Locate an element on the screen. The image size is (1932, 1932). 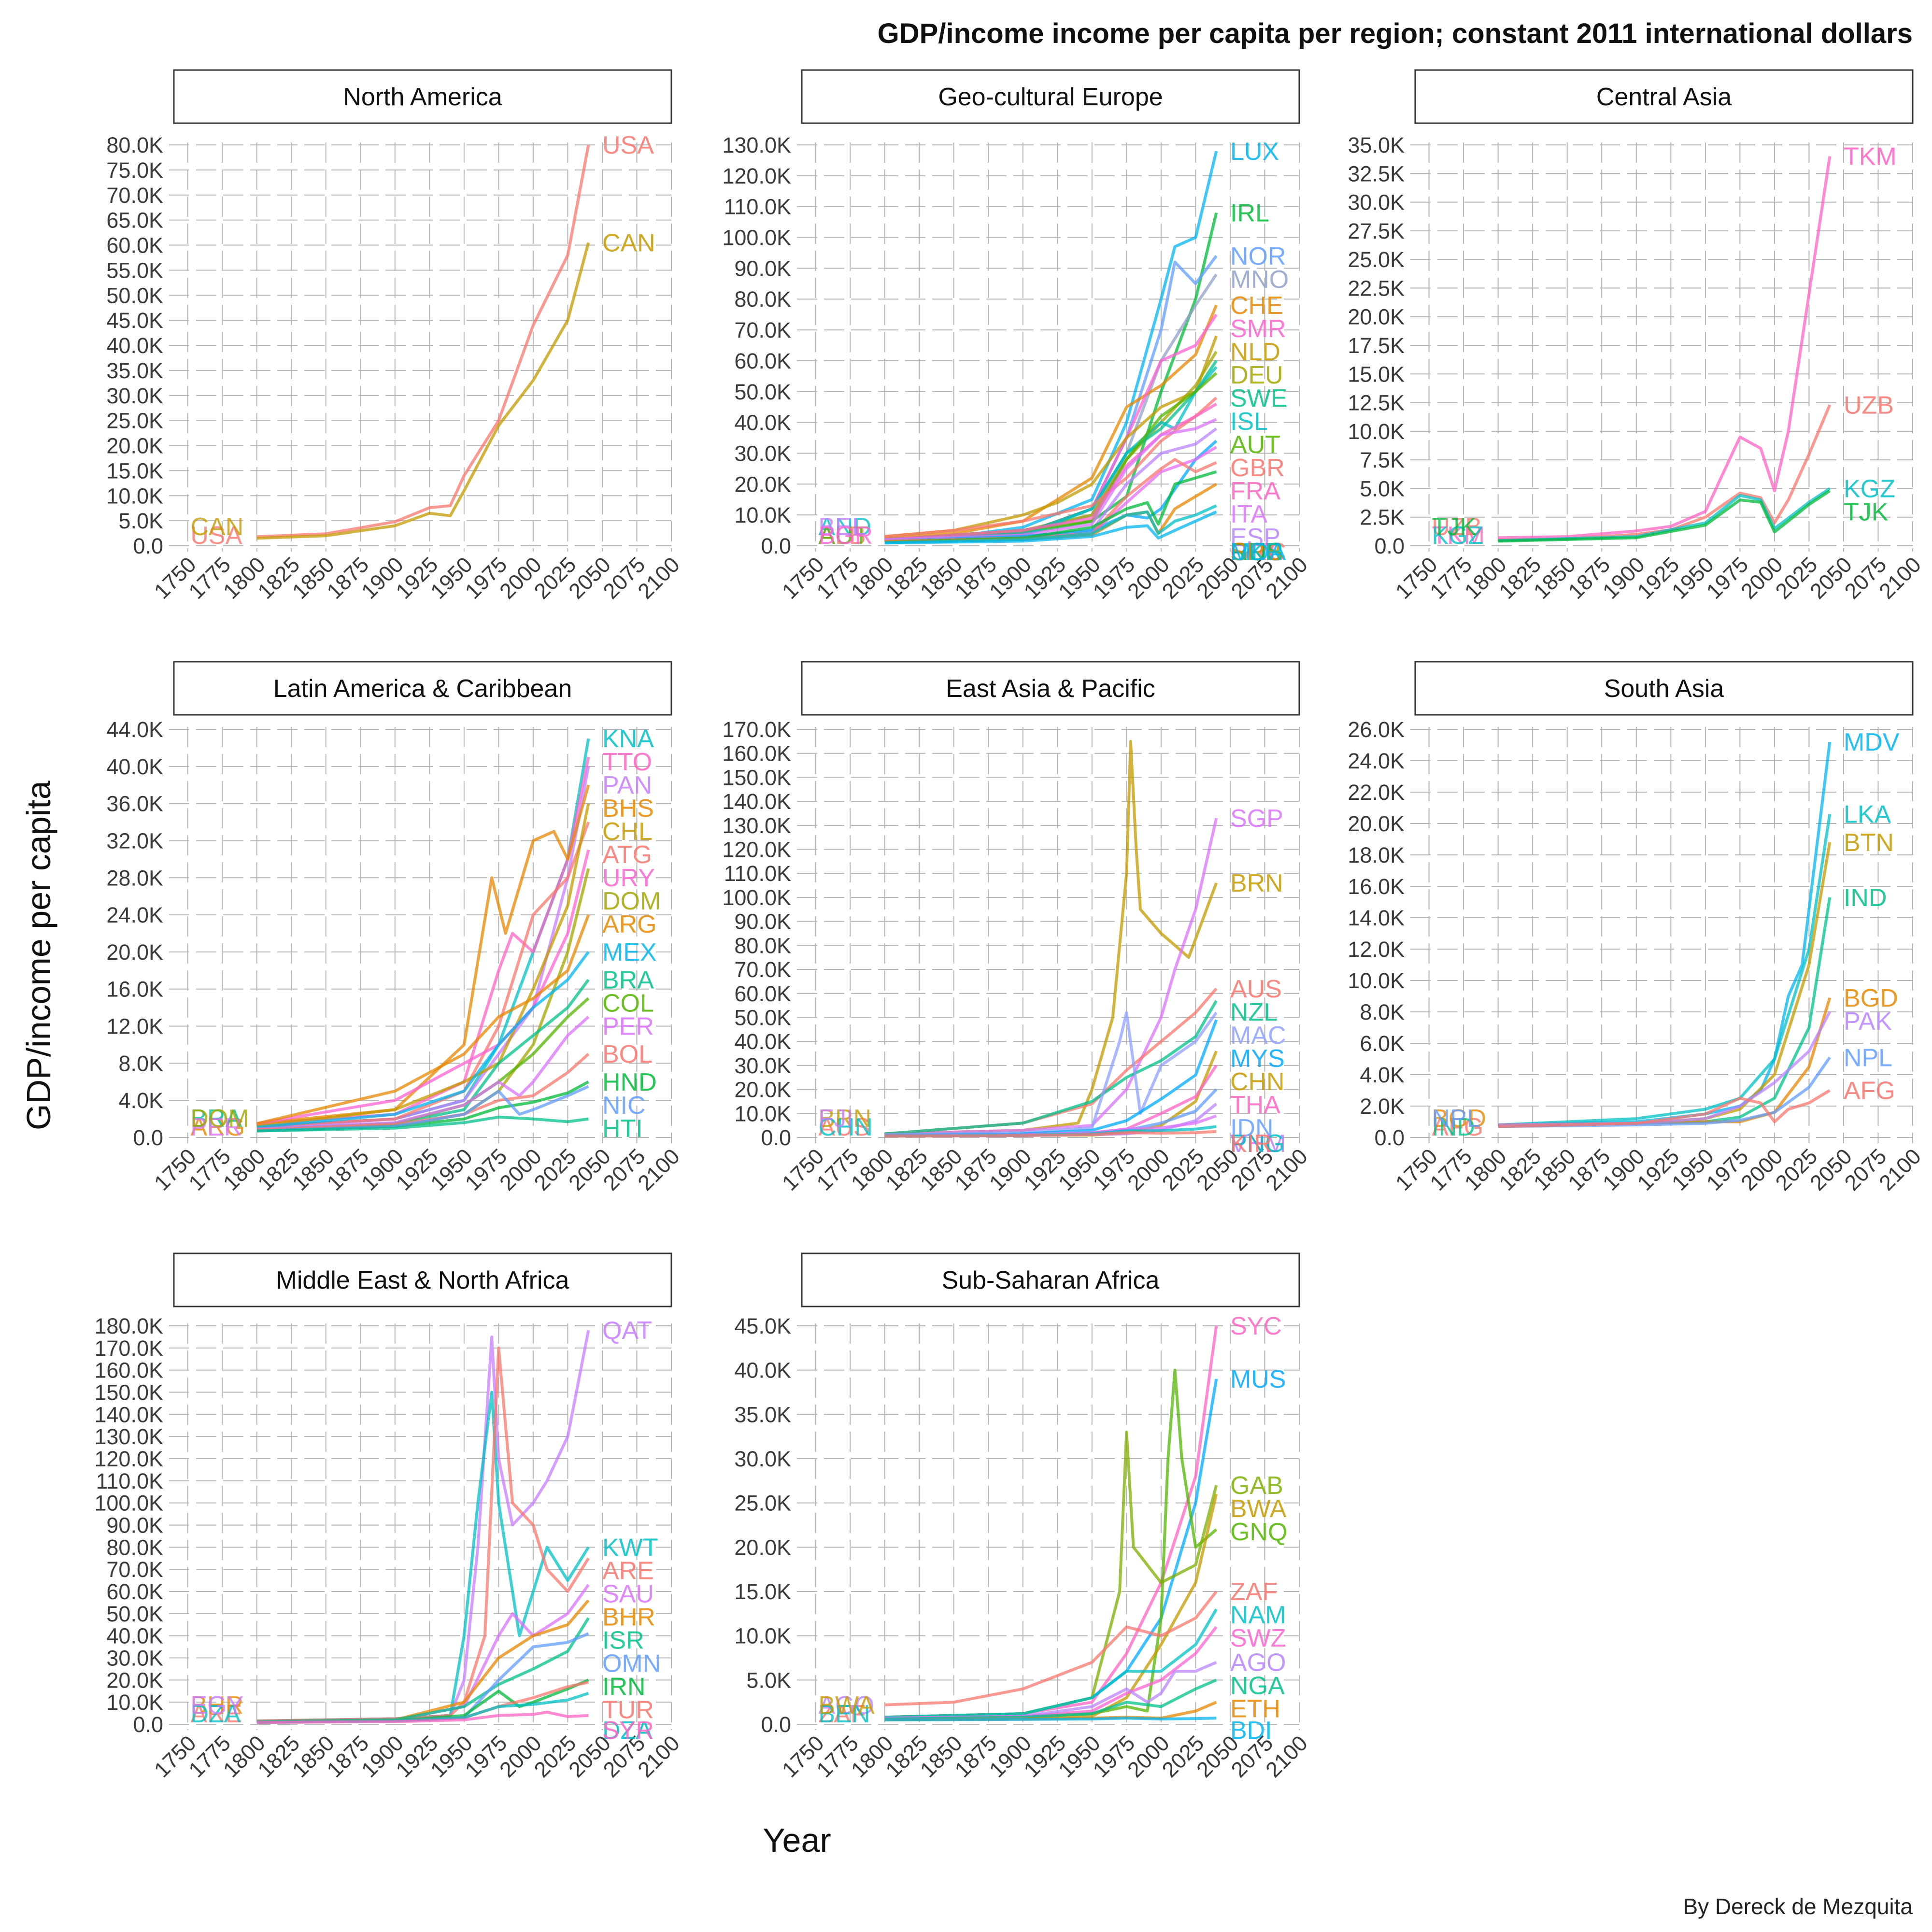
end-label-pak: PAK is located at coordinates (1868, 1022).